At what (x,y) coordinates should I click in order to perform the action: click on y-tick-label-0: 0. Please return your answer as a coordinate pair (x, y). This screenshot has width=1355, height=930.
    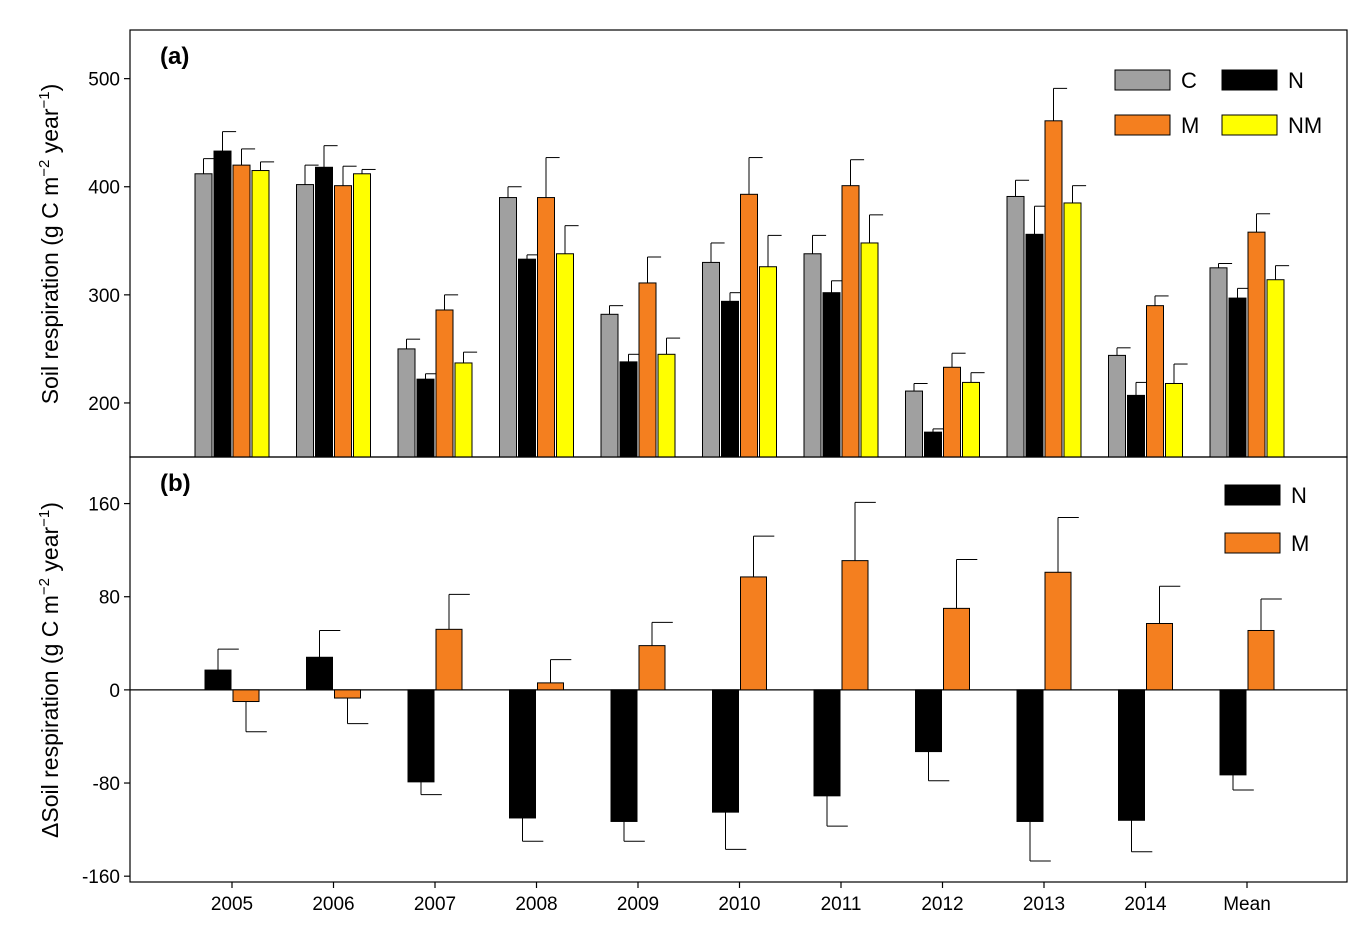
    Looking at the image, I should click on (114, 691).